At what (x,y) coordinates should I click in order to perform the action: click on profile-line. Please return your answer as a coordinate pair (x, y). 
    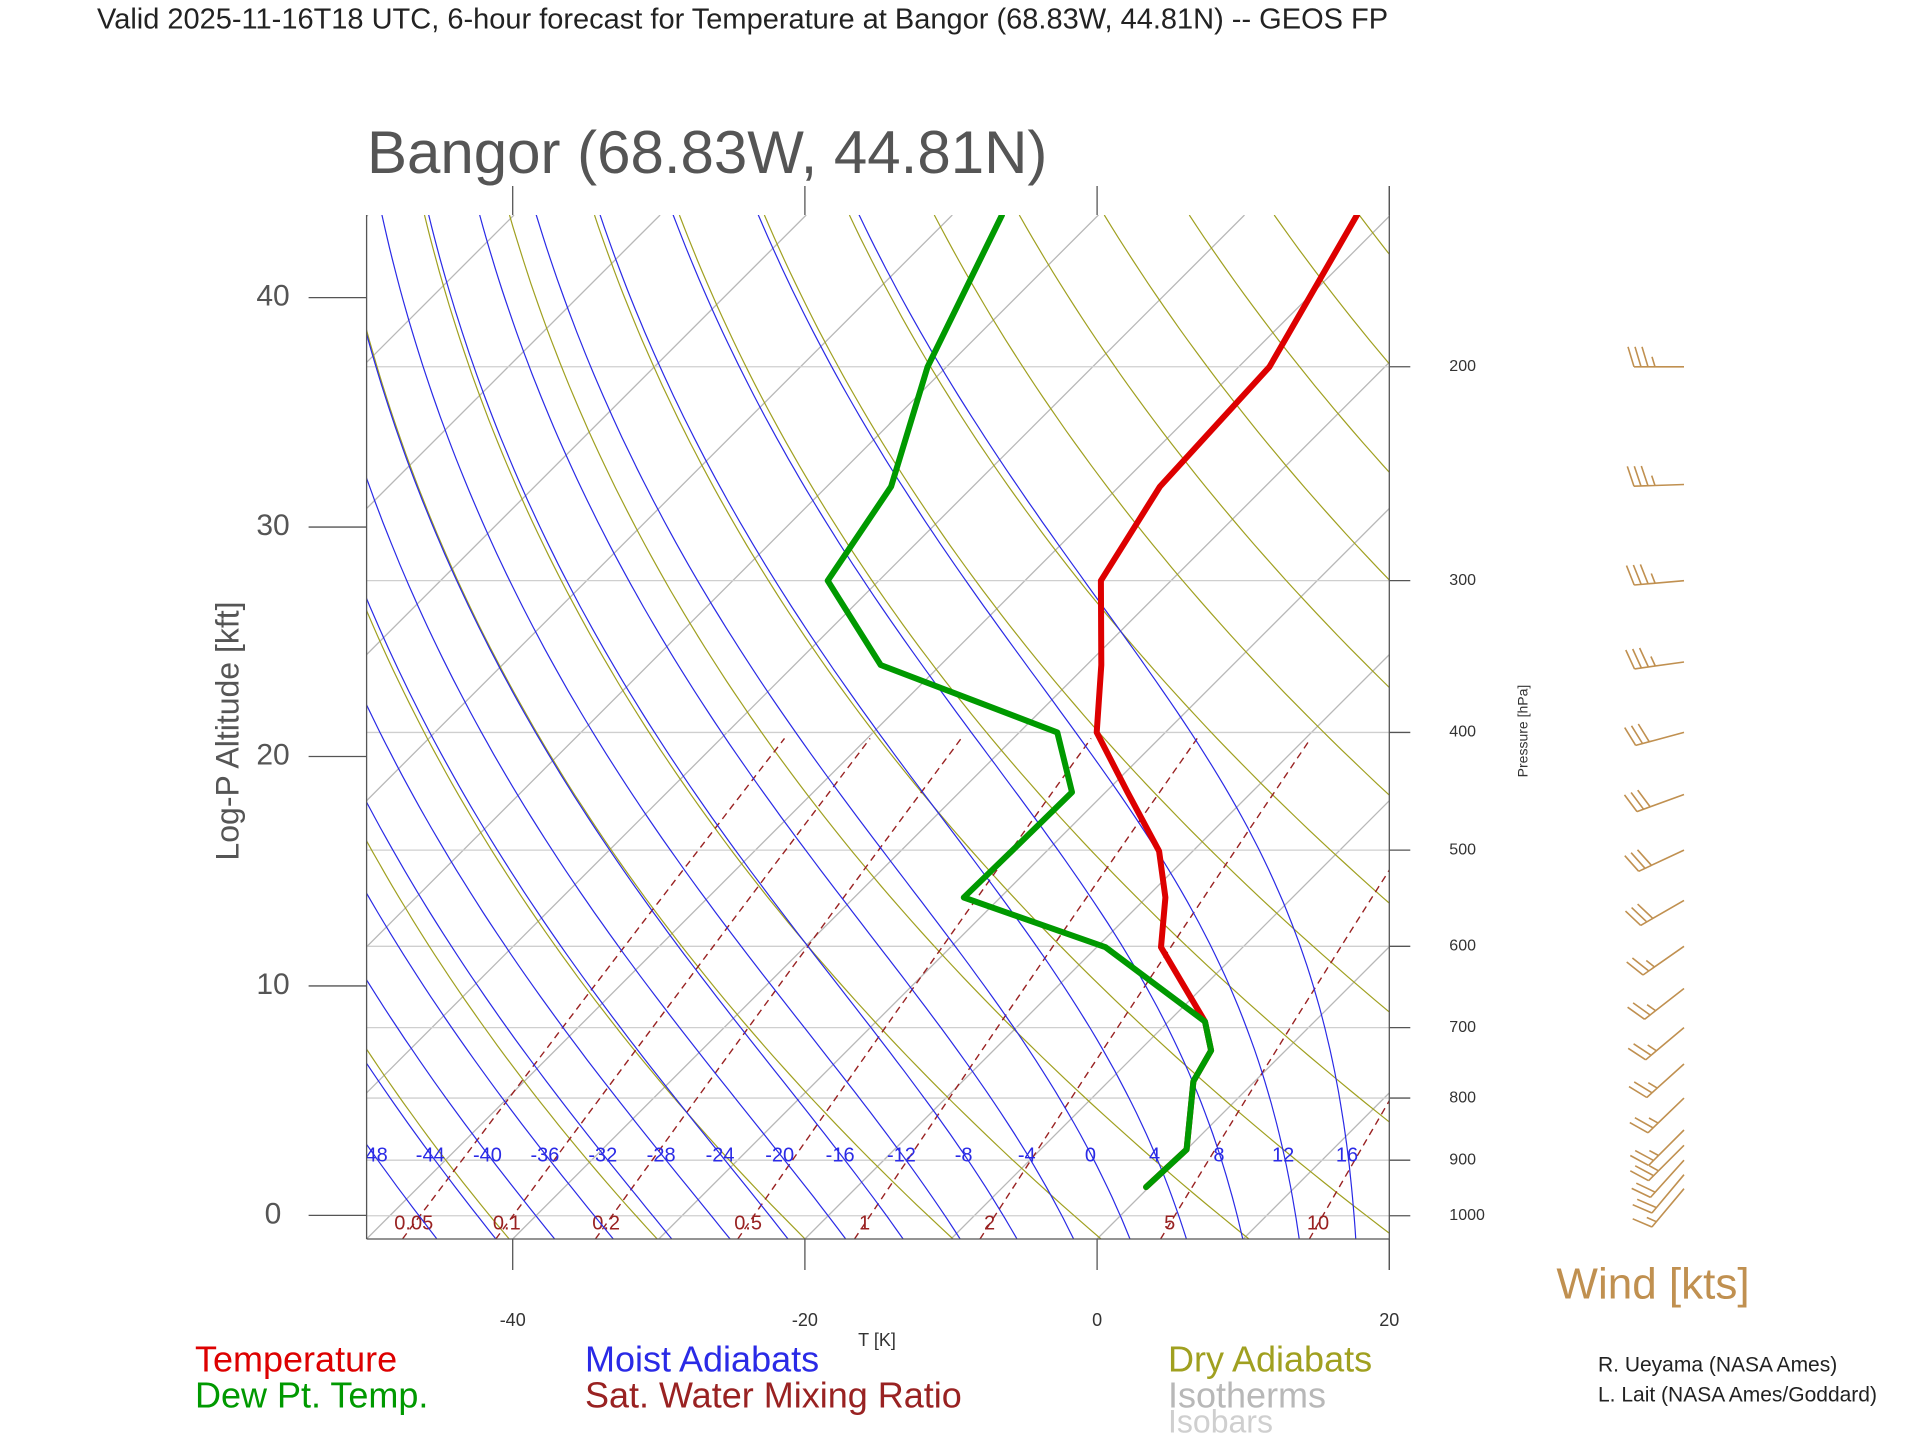
    Looking at the image, I should click on (1019, 703).